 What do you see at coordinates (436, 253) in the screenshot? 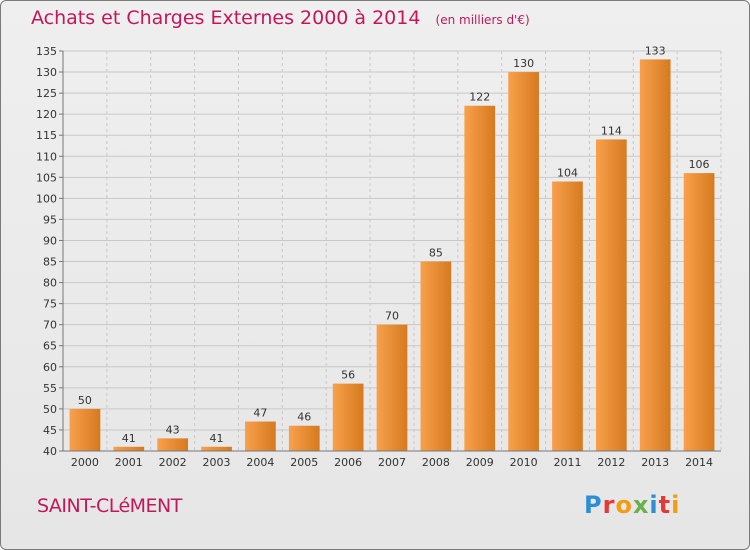
I see `data-label: 85` at bounding box center [436, 253].